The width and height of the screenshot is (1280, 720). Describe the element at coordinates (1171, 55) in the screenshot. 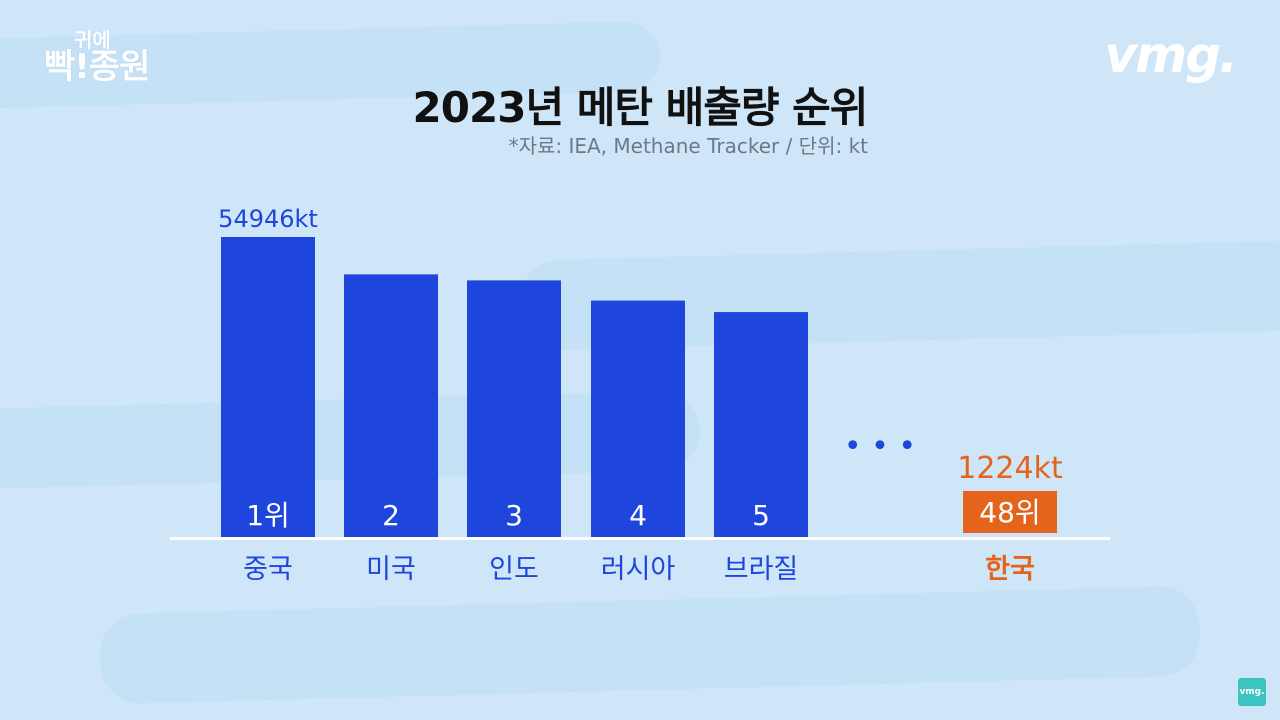

I see `brand-logo: vmg.` at that location.